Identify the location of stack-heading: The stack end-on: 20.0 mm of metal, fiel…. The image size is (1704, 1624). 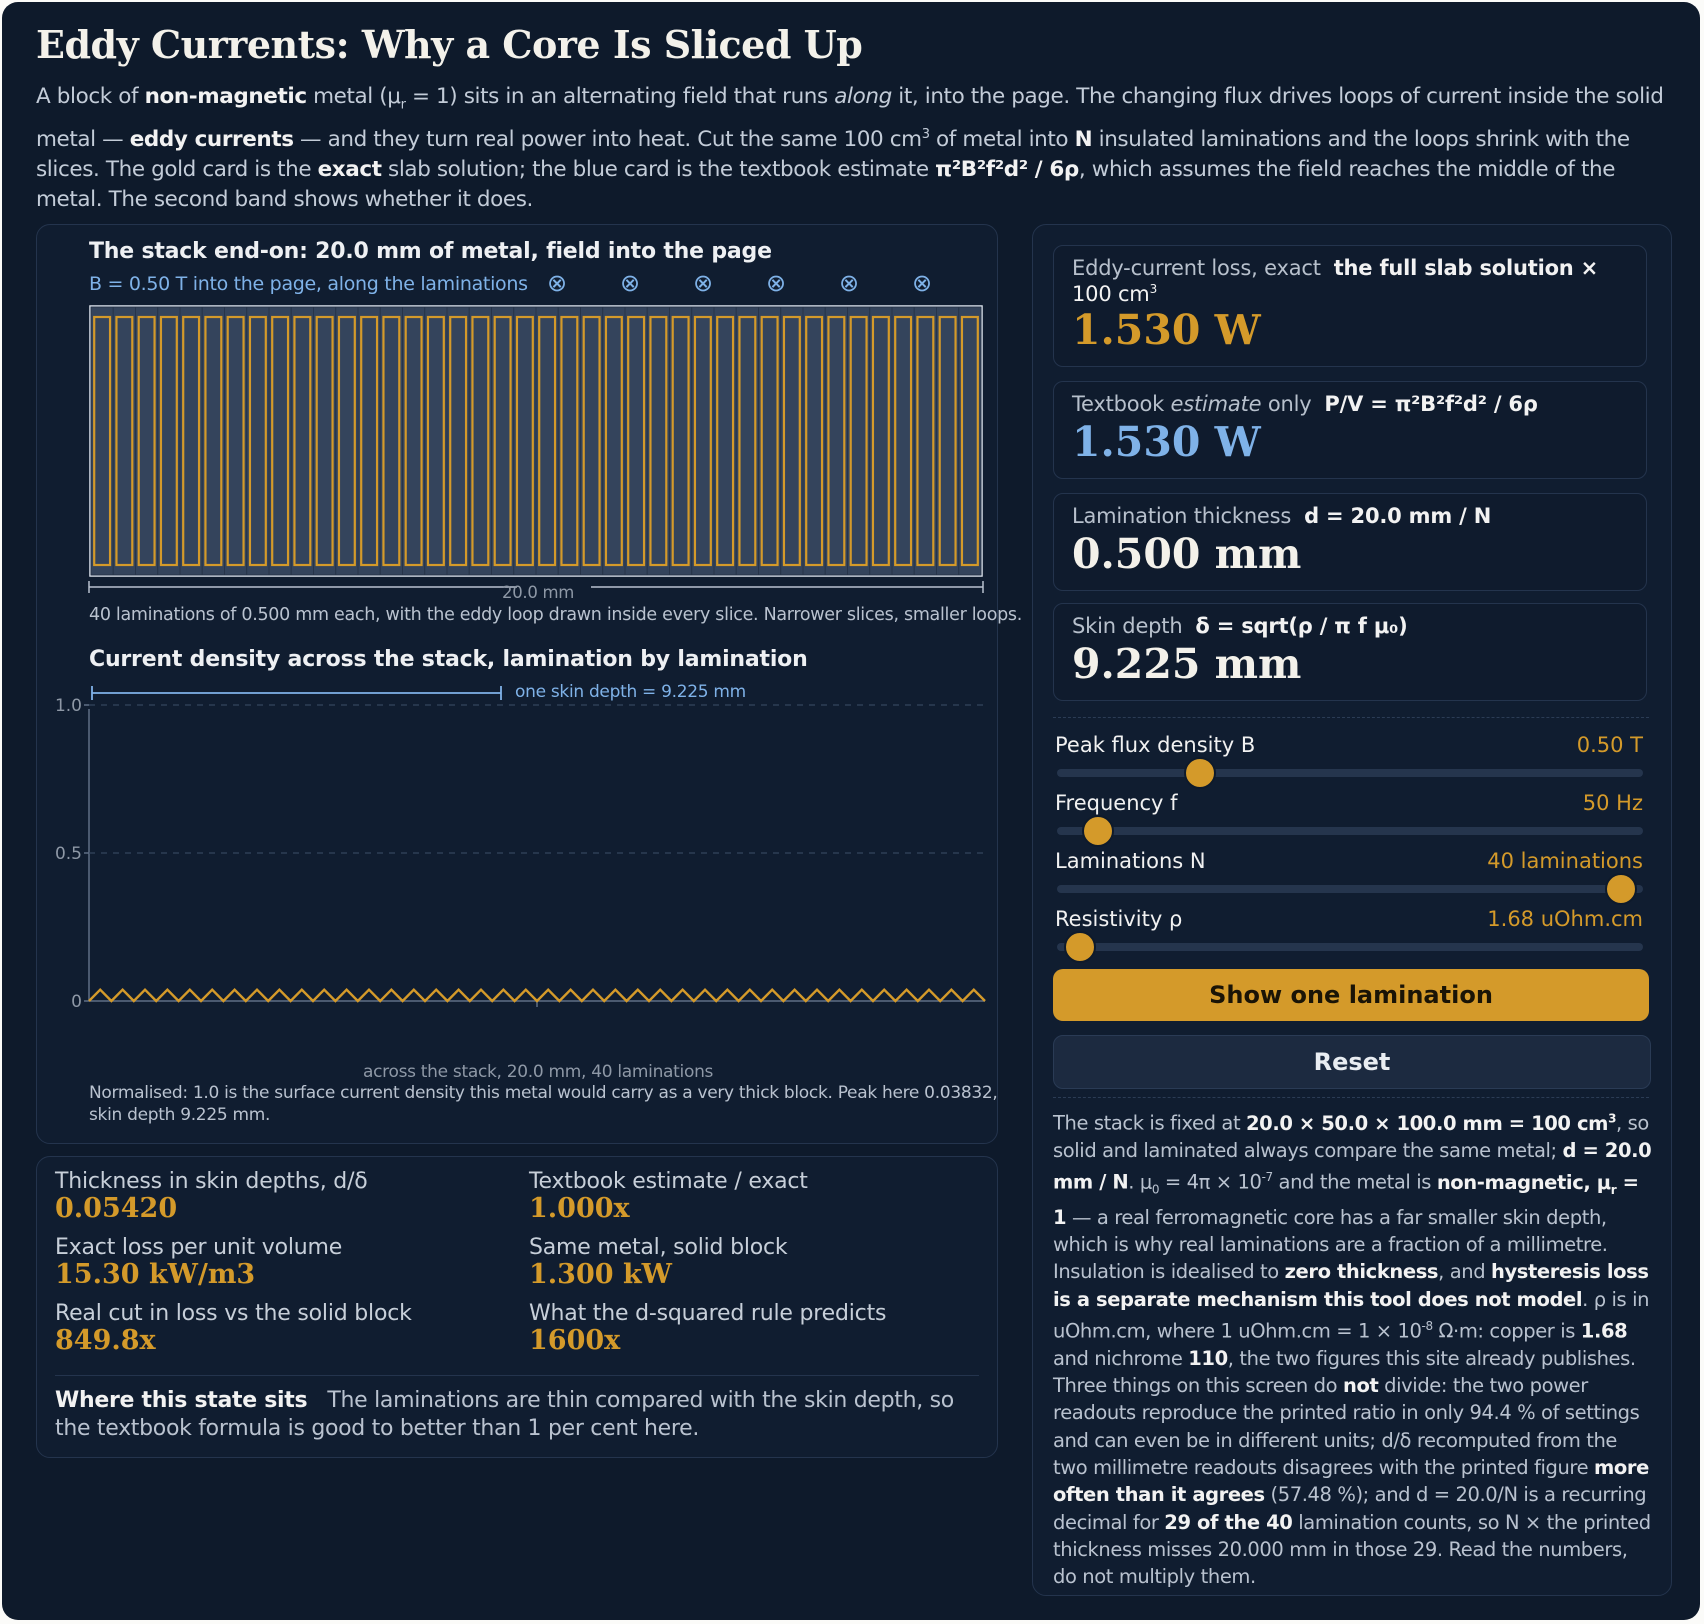
(430, 251).